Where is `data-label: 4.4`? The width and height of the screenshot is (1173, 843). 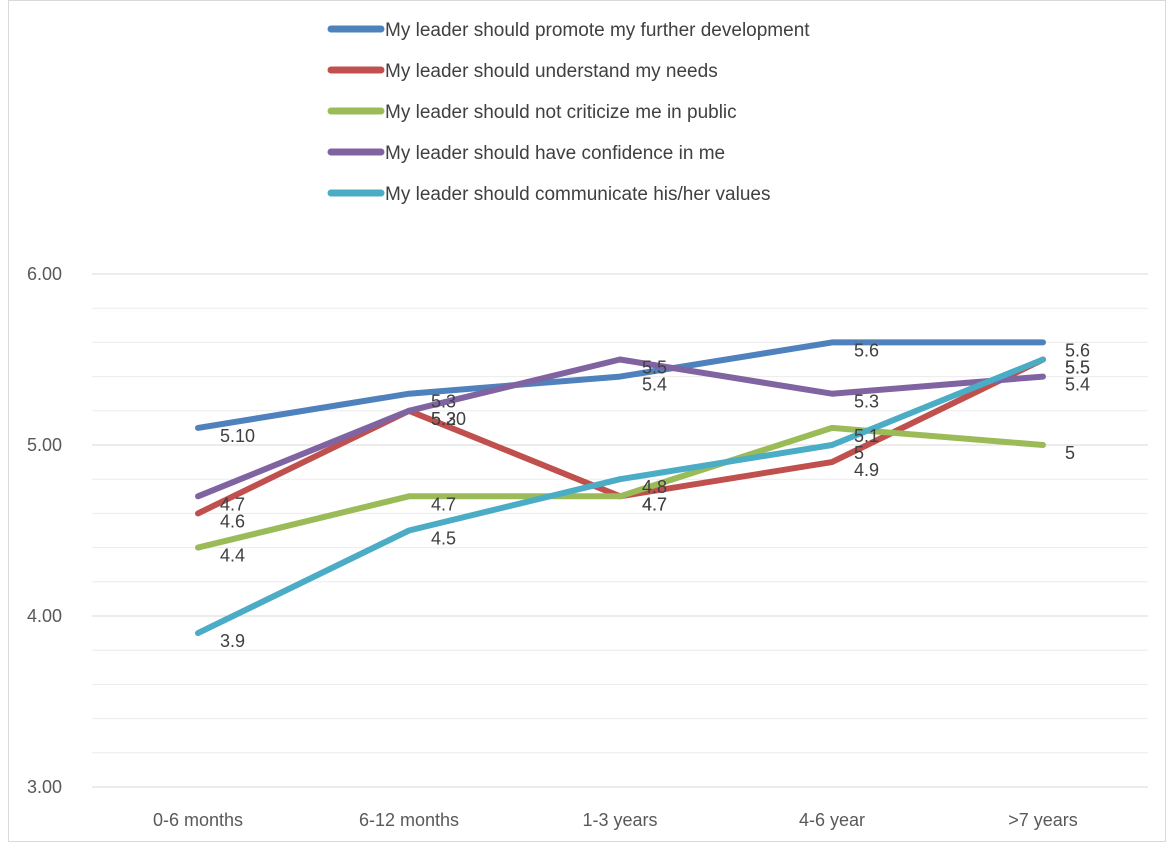 data-label: 4.4 is located at coordinates (232, 556).